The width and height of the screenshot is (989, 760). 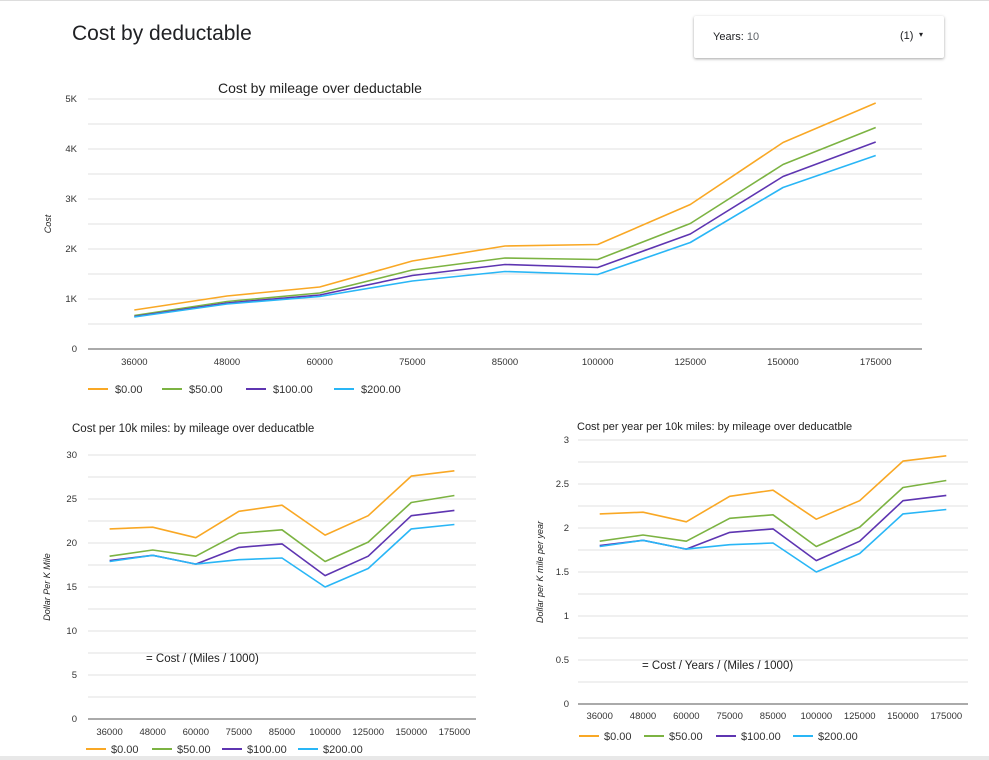 I want to click on y-tick-label: 2, so click(x=566, y=528).